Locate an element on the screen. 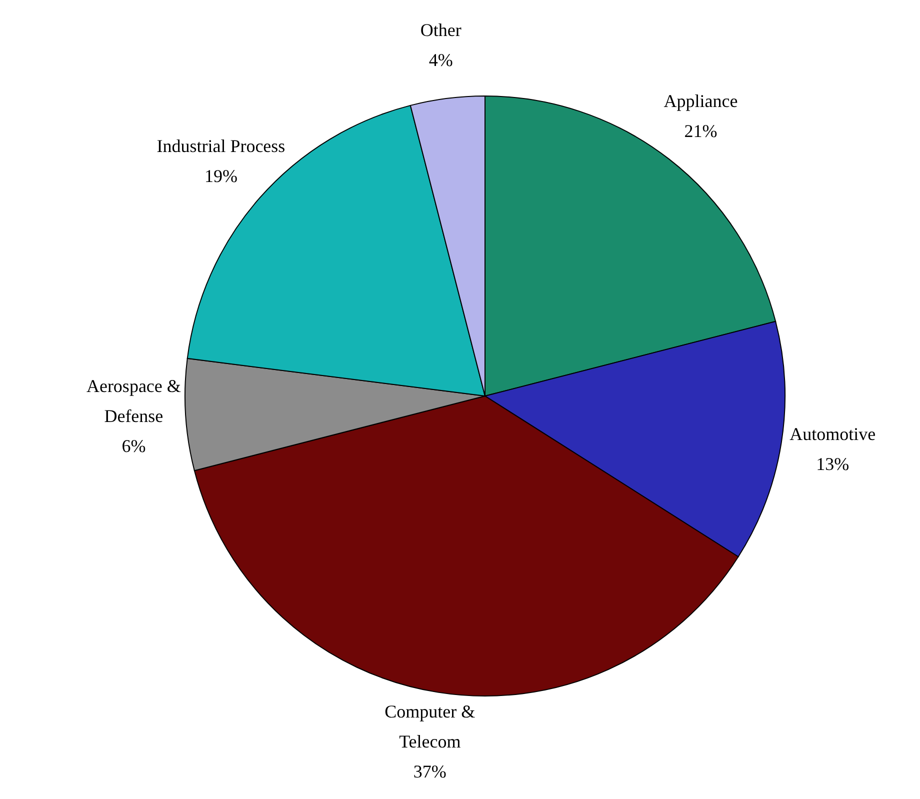  data-label: 37% is located at coordinates (429, 772).